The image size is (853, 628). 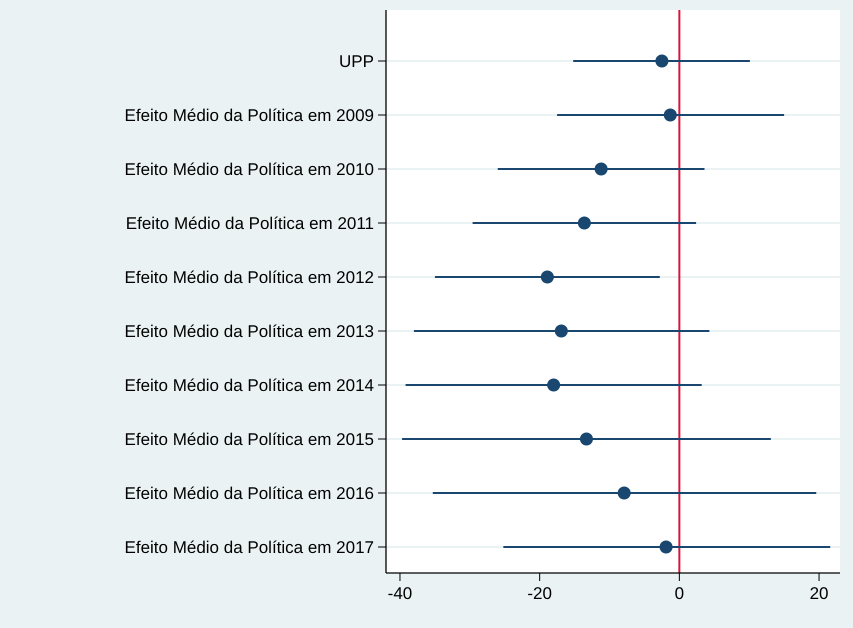 What do you see at coordinates (249, 547) in the screenshot?
I see `y-tick-label: Efeito Médio da Política em 2017` at bounding box center [249, 547].